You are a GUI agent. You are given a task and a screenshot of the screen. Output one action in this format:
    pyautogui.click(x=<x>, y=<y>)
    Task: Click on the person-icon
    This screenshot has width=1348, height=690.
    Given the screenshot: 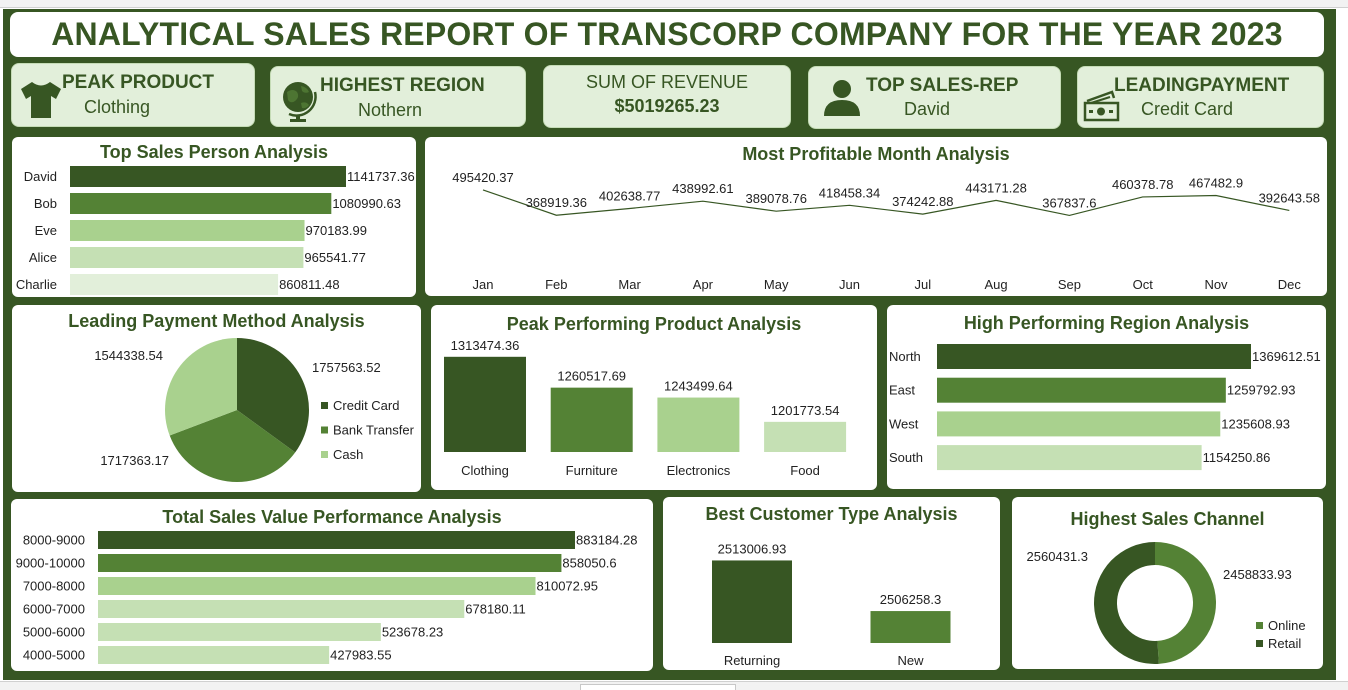 What is the action you would take?
    pyautogui.click(x=842, y=98)
    